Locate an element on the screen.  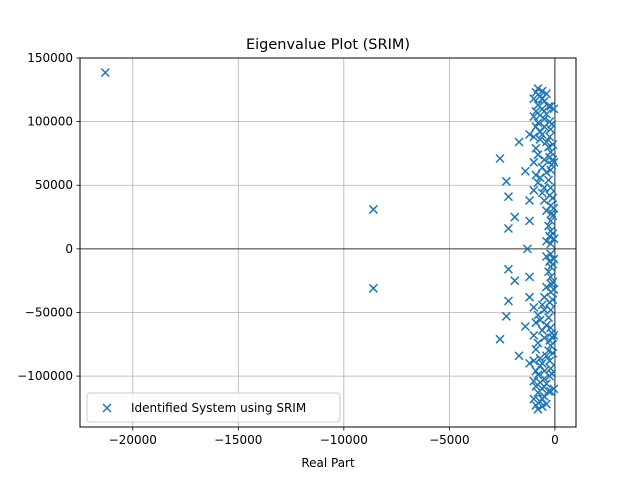
y-tick-label: 50000 is located at coordinates (54, 185).